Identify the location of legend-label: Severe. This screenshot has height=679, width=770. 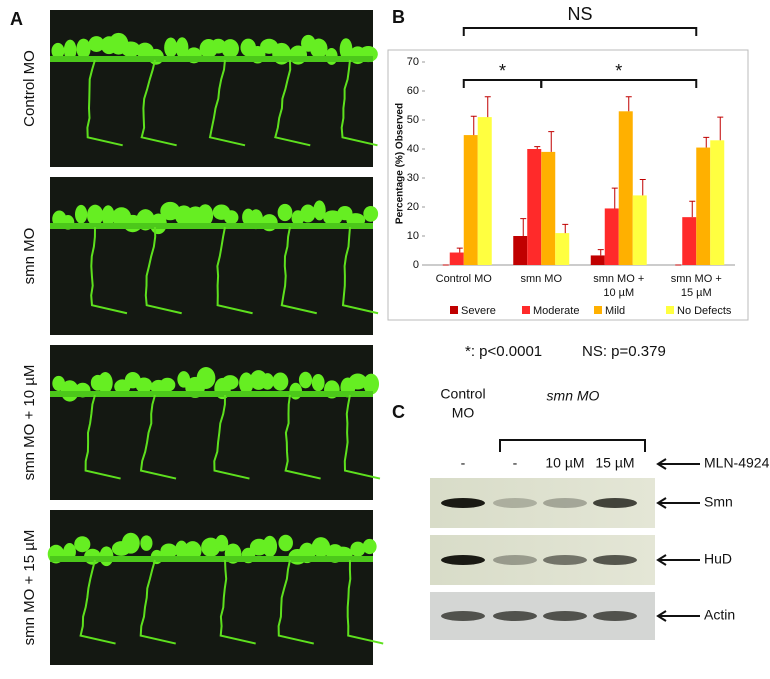
(478, 311).